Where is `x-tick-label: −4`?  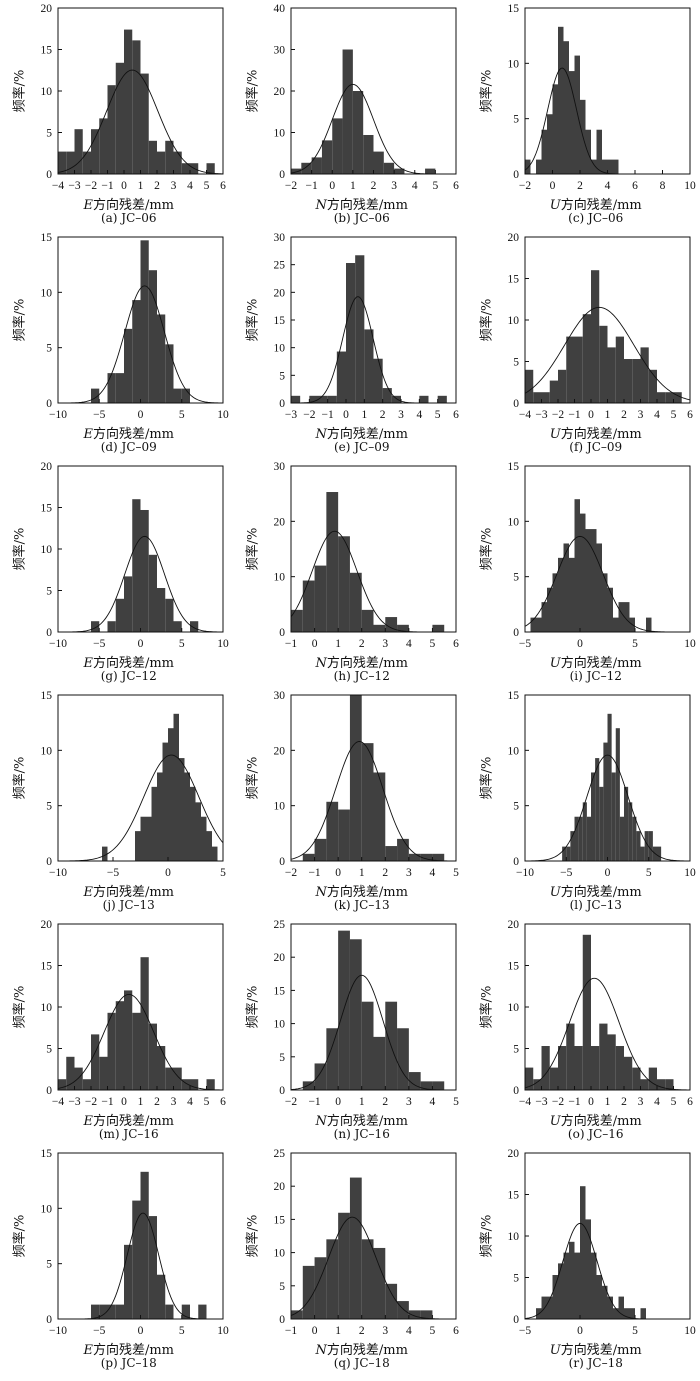
x-tick-label: −4 is located at coordinates (58, 186).